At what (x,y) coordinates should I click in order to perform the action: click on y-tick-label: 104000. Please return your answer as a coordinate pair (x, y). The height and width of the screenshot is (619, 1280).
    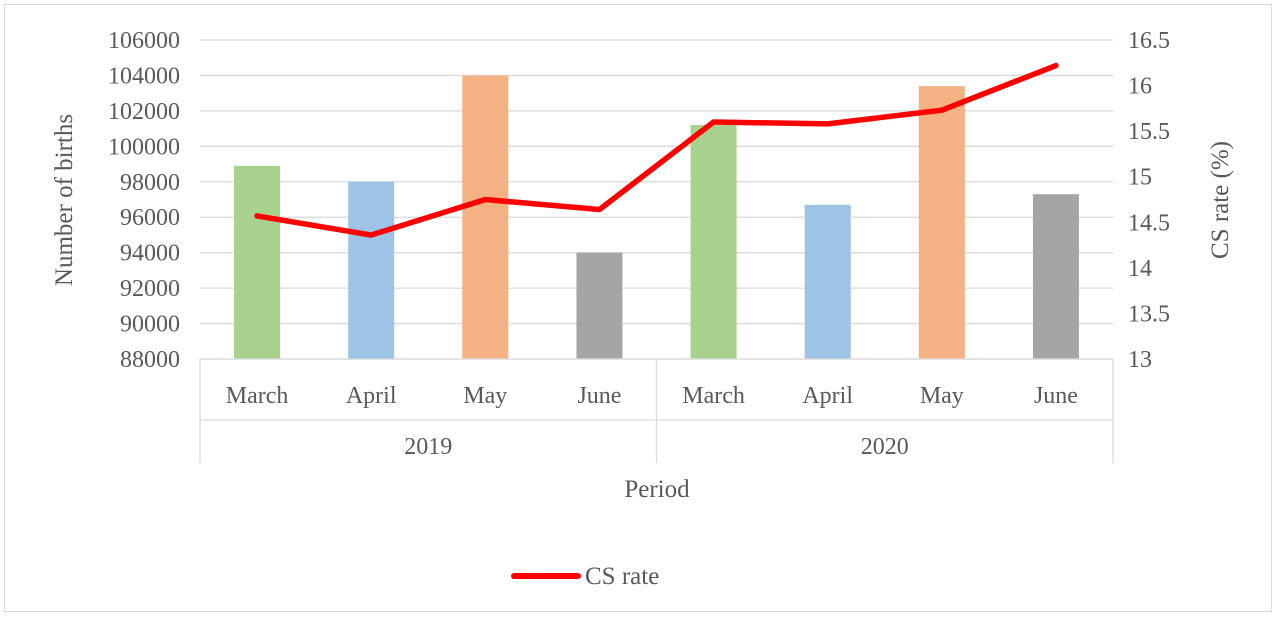
    Looking at the image, I should click on (144, 76).